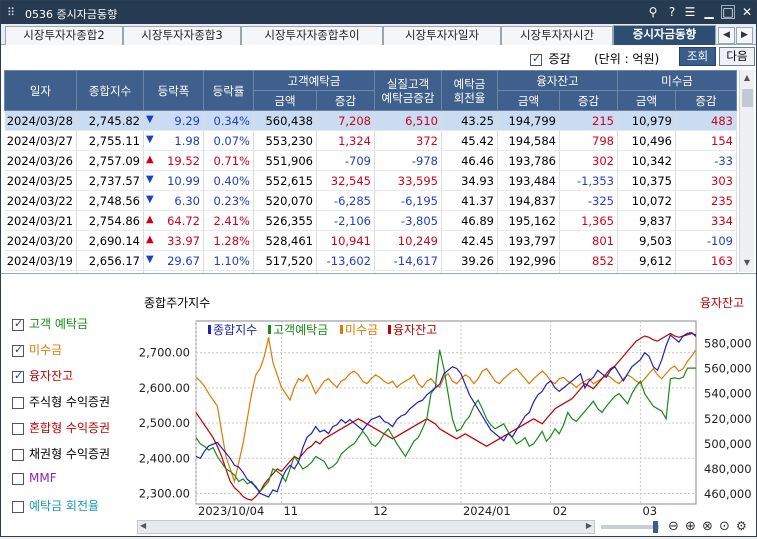  What do you see at coordinates (366, 527) in the screenshot?
I see `chart-scrollbar: ◀ ▶` at bounding box center [366, 527].